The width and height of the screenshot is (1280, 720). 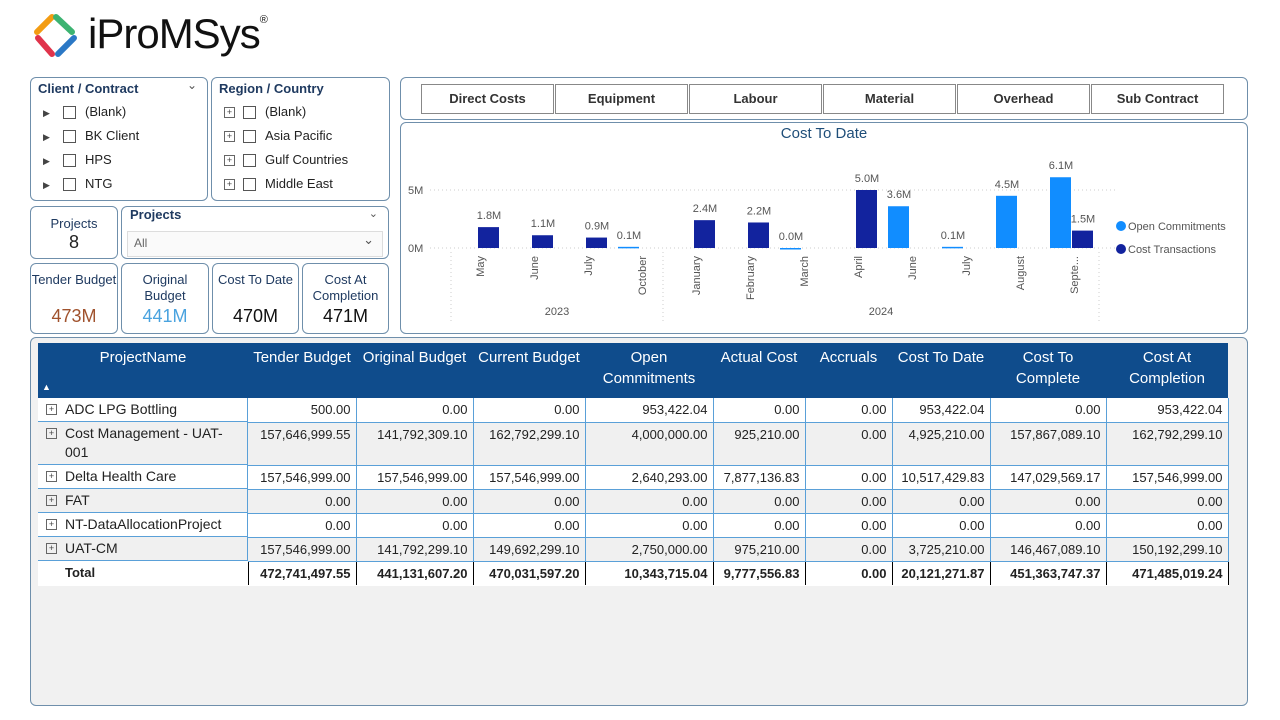 I want to click on column-header: Accruals, so click(x=848, y=370).